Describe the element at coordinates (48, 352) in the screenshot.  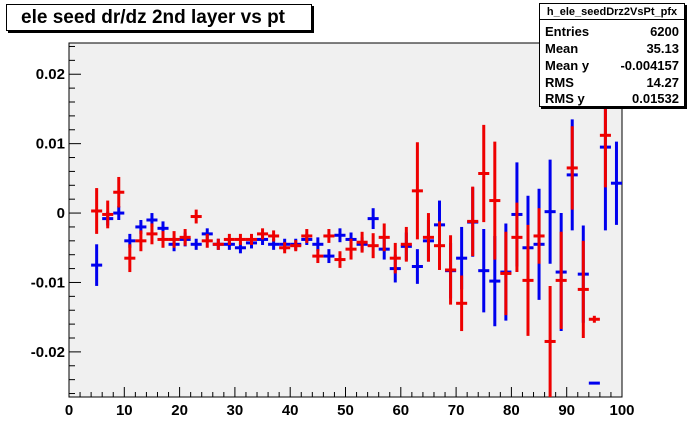
I see `y-tick-label: -0.02` at that location.